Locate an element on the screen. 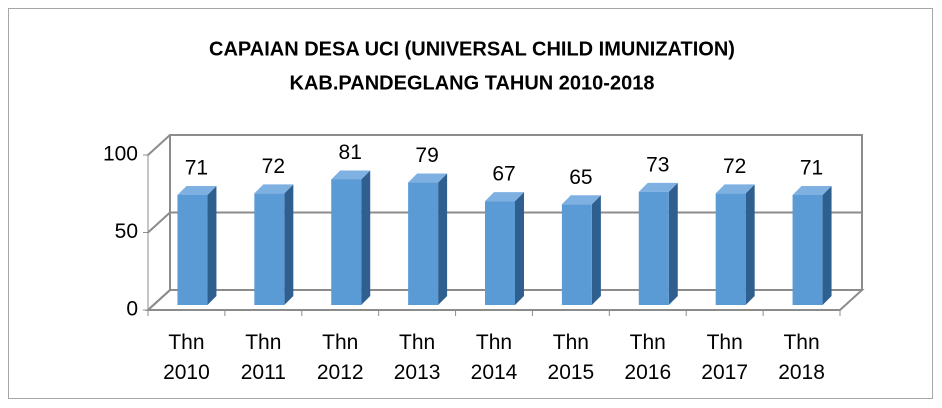 The width and height of the screenshot is (942, 408). value-label: 65 is located at coordinates (580, 177).